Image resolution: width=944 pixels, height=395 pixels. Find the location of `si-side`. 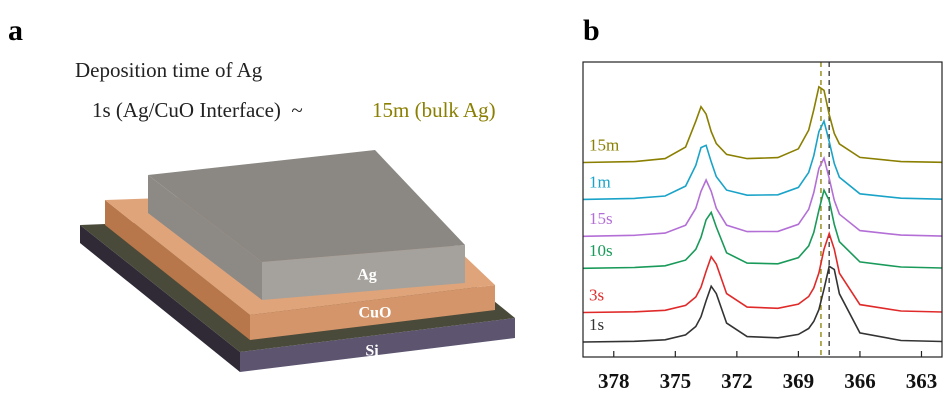

si-side is located at coordinates (160, 298).